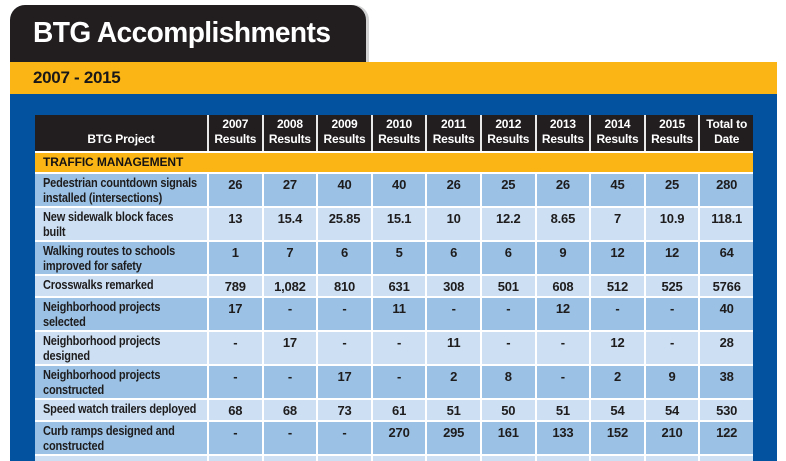 The width and height of the screenshot is (786, 461). I want to click on project-cell, so click(121, 457).